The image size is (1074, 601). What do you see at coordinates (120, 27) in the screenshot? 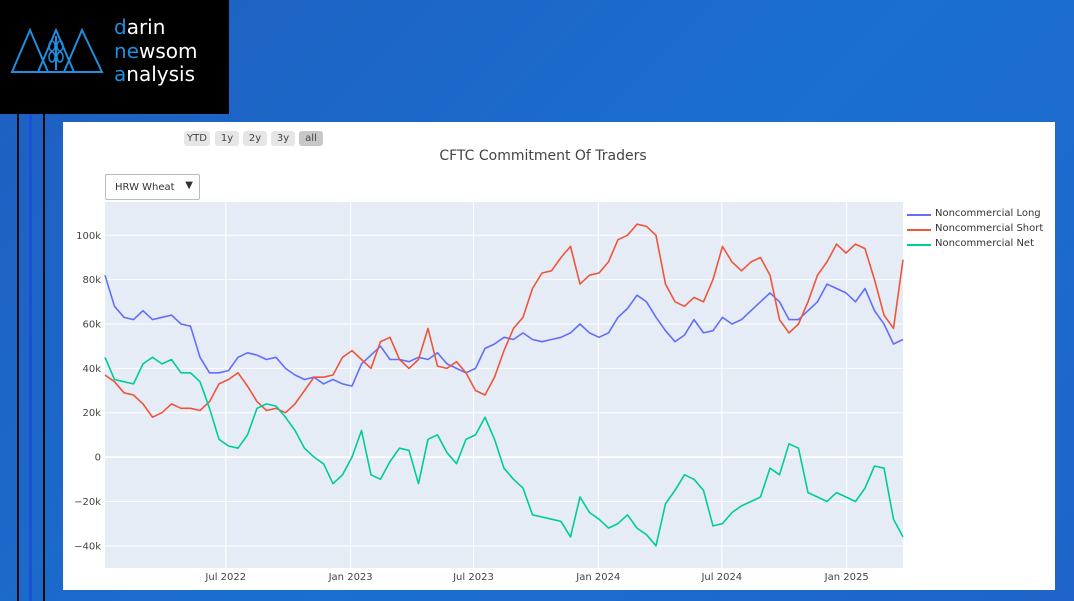
I see `logo-accent: d` at bounding box center [120, 27].